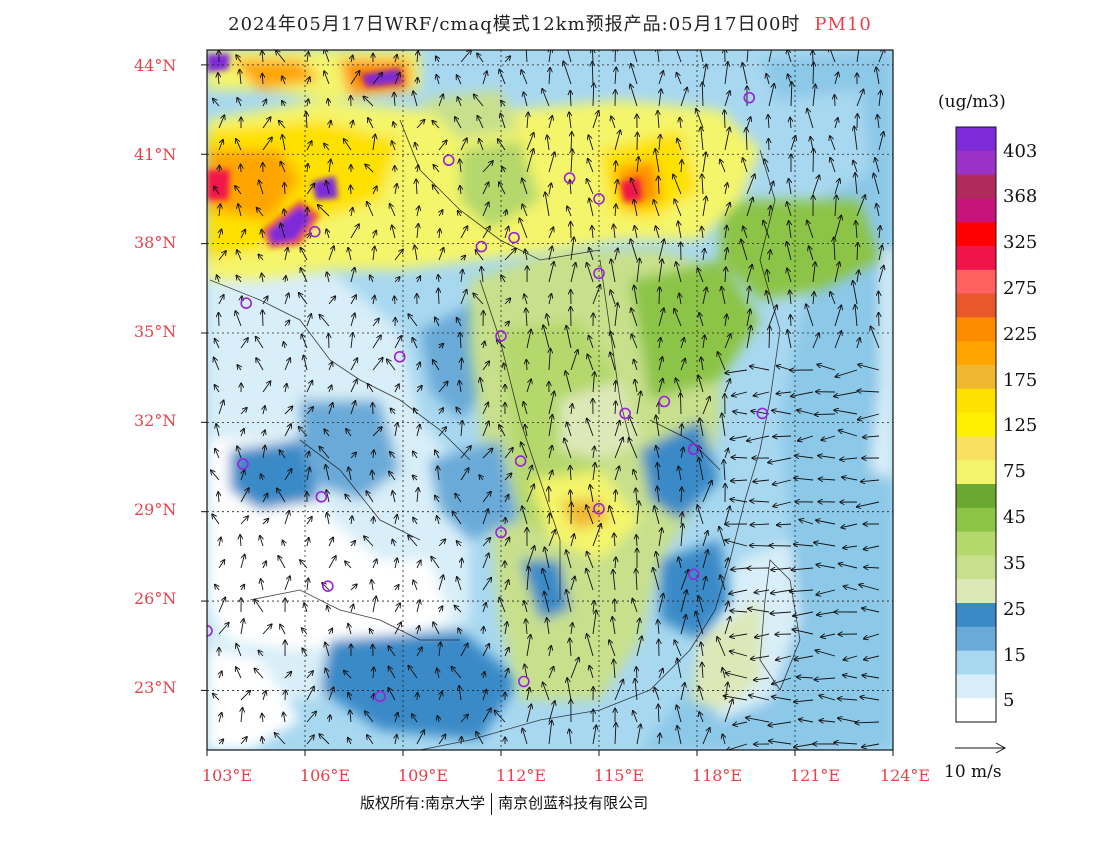  What do you see at coordinates (504, 803) in the screenshot?
I see `copyright-notice: 版权所有:南京大学 南京创蓝科技有限公司` at bounding box center [504, 803].